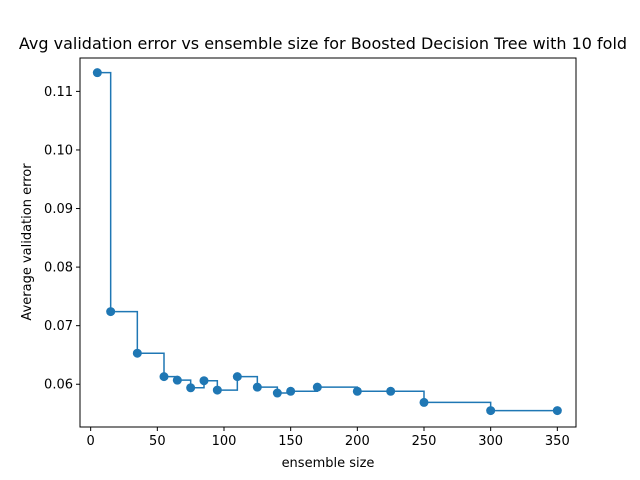 This screenshot has height=480, width=640. What do you see at coordinates (290, 441) in the screenshot?
I see `x-tick-label: 150` at bounding box center [290, 441].